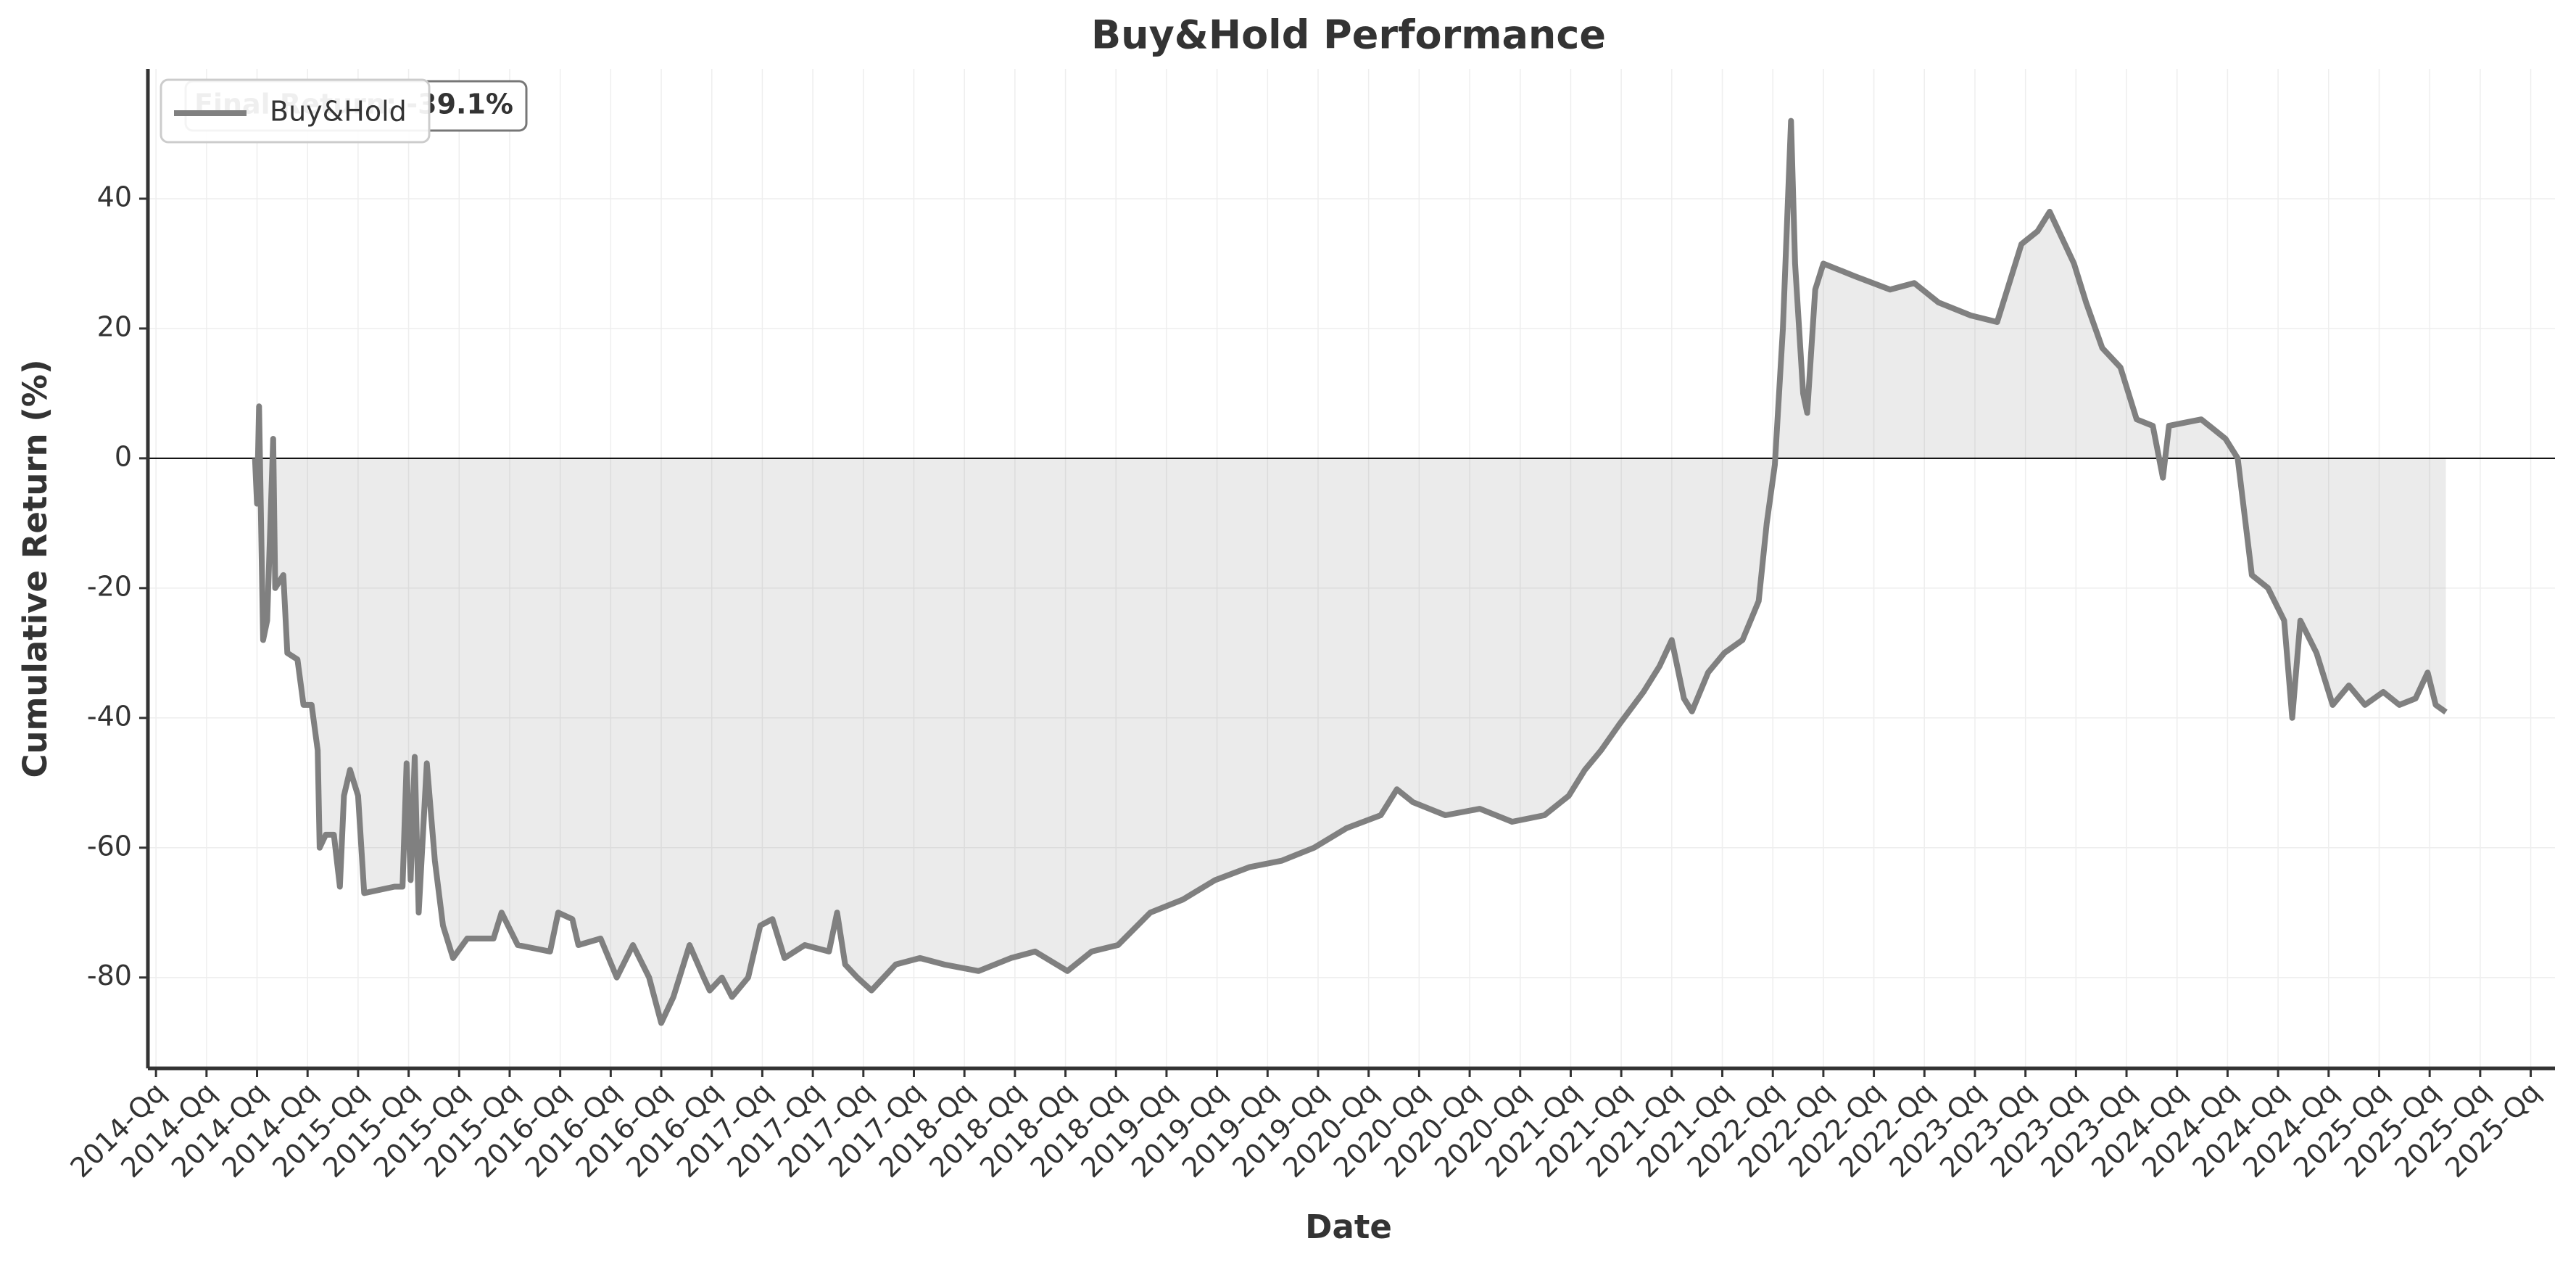  I want to click on legend-box, so click(295, 111).